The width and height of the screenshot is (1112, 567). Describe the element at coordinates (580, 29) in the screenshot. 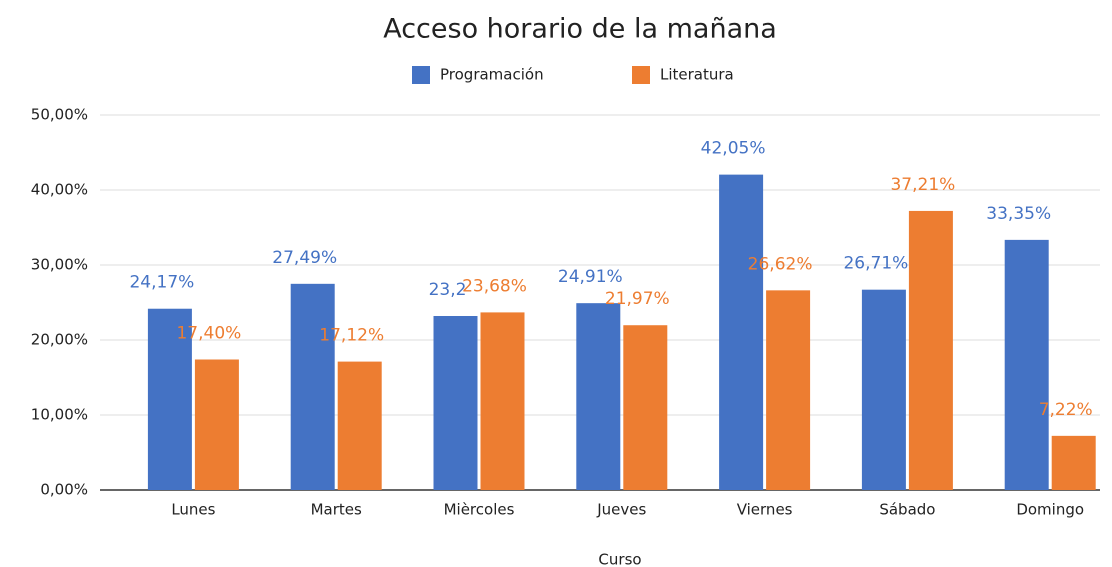

I see `chart-title: Acceso horario de la mañana` at that location.